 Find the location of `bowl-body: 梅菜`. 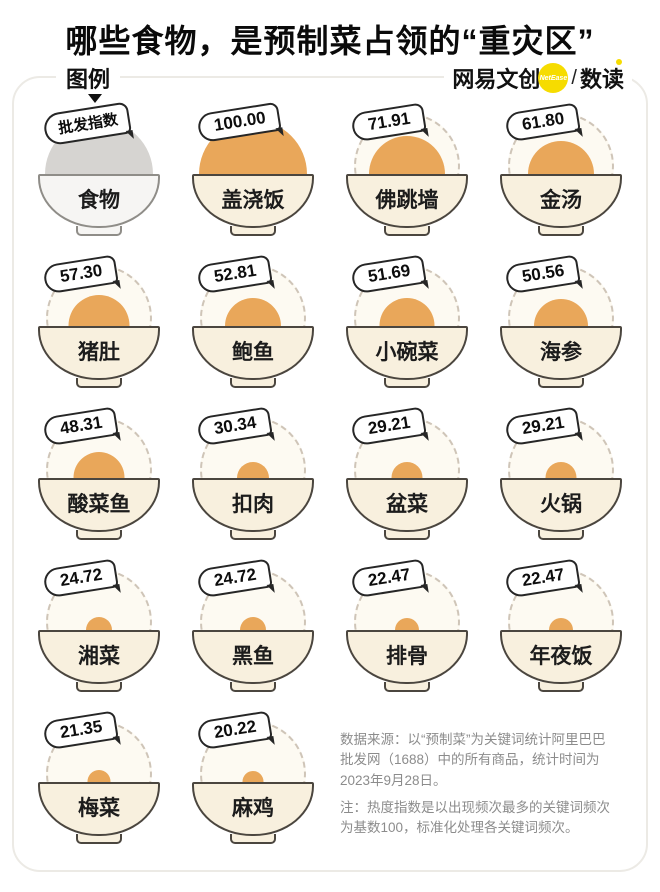

bowl-body: 梅菜 is located at coordinates (99, 809).